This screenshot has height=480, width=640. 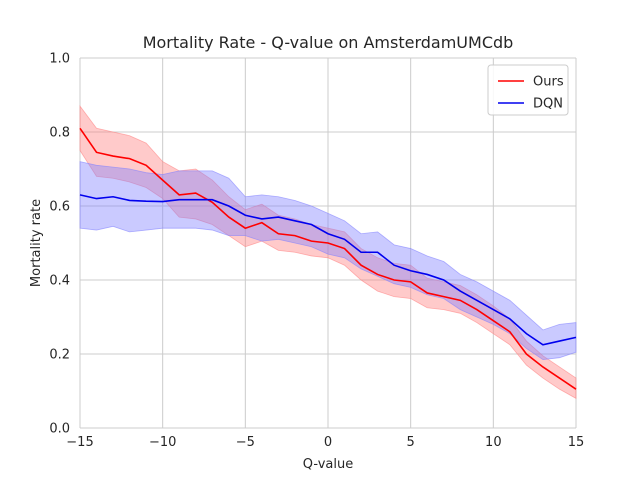 What do you see at coordinates (328, 442) in the screenshot?
I see `x-tick-label: 0` at bounding box center [328, 442].